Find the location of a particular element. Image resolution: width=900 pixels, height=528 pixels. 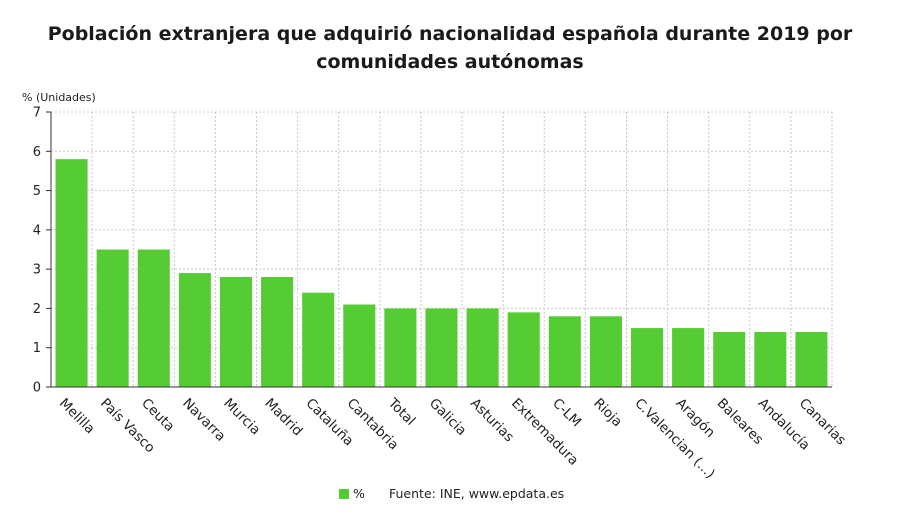

x-label-12: C-LM is located at coordinates (566, 412).